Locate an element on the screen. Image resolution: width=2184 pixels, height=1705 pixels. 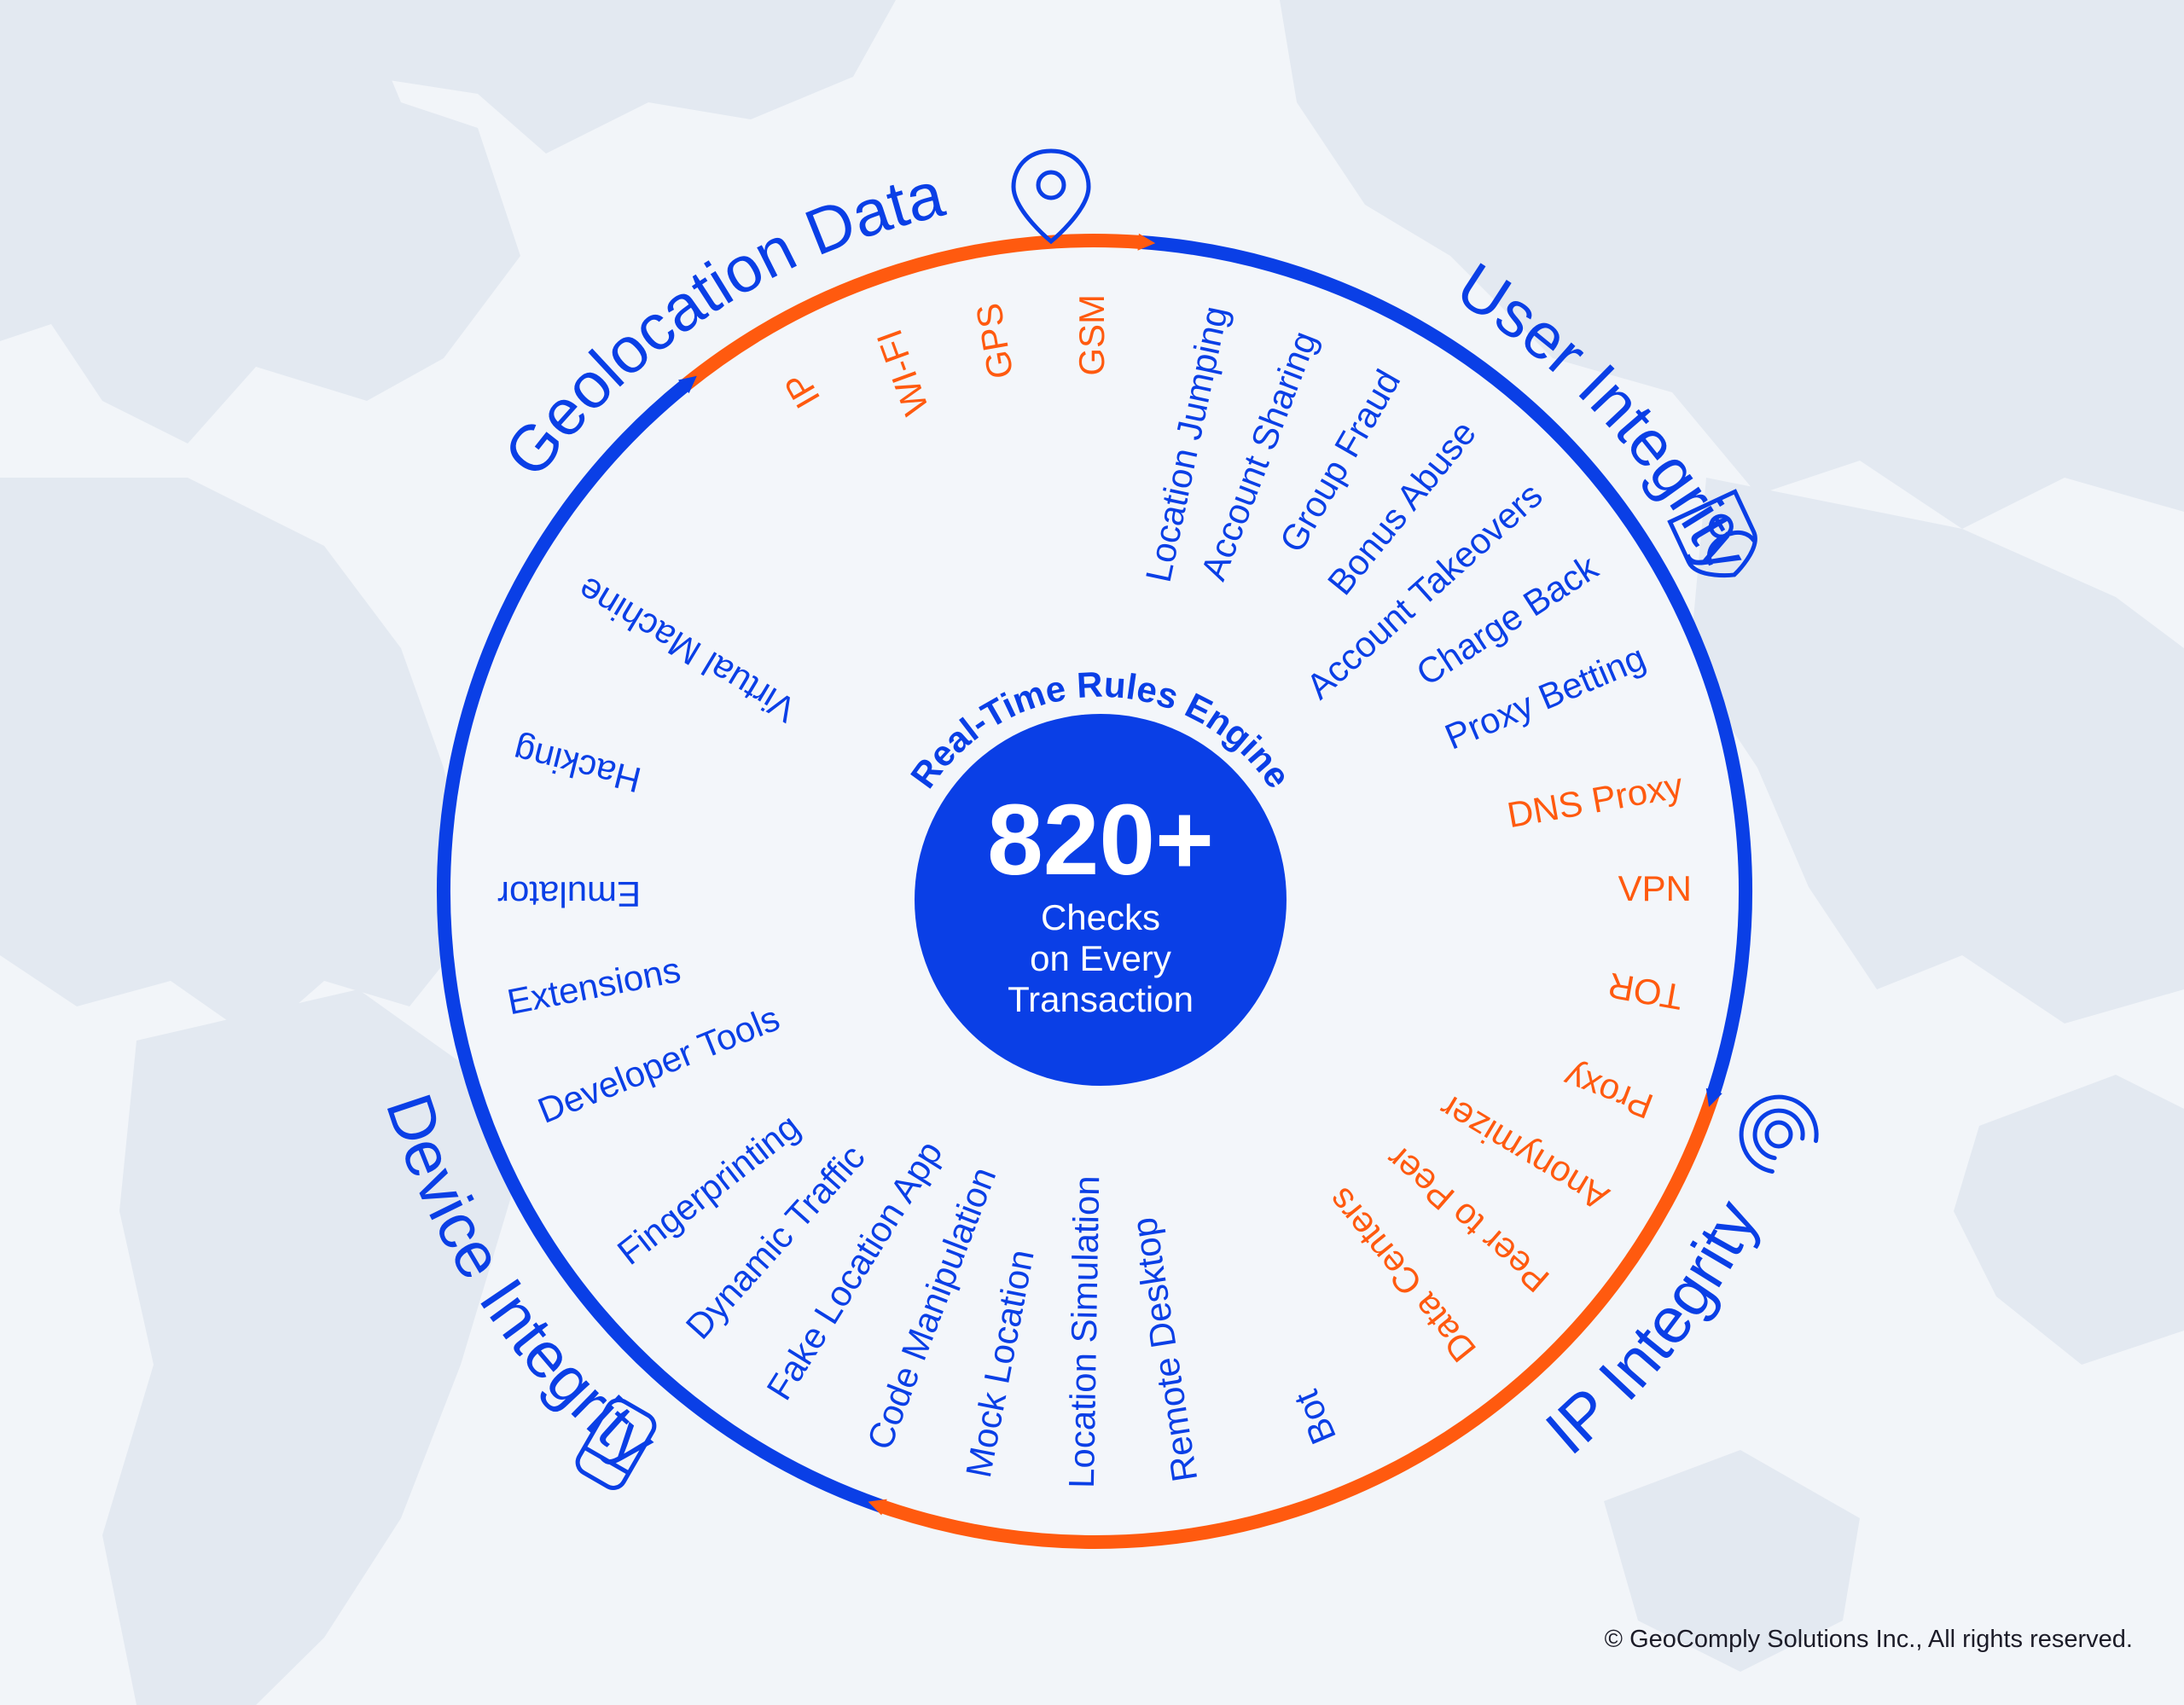
checks-count: 820+ is located at coordinates (1100, 840).